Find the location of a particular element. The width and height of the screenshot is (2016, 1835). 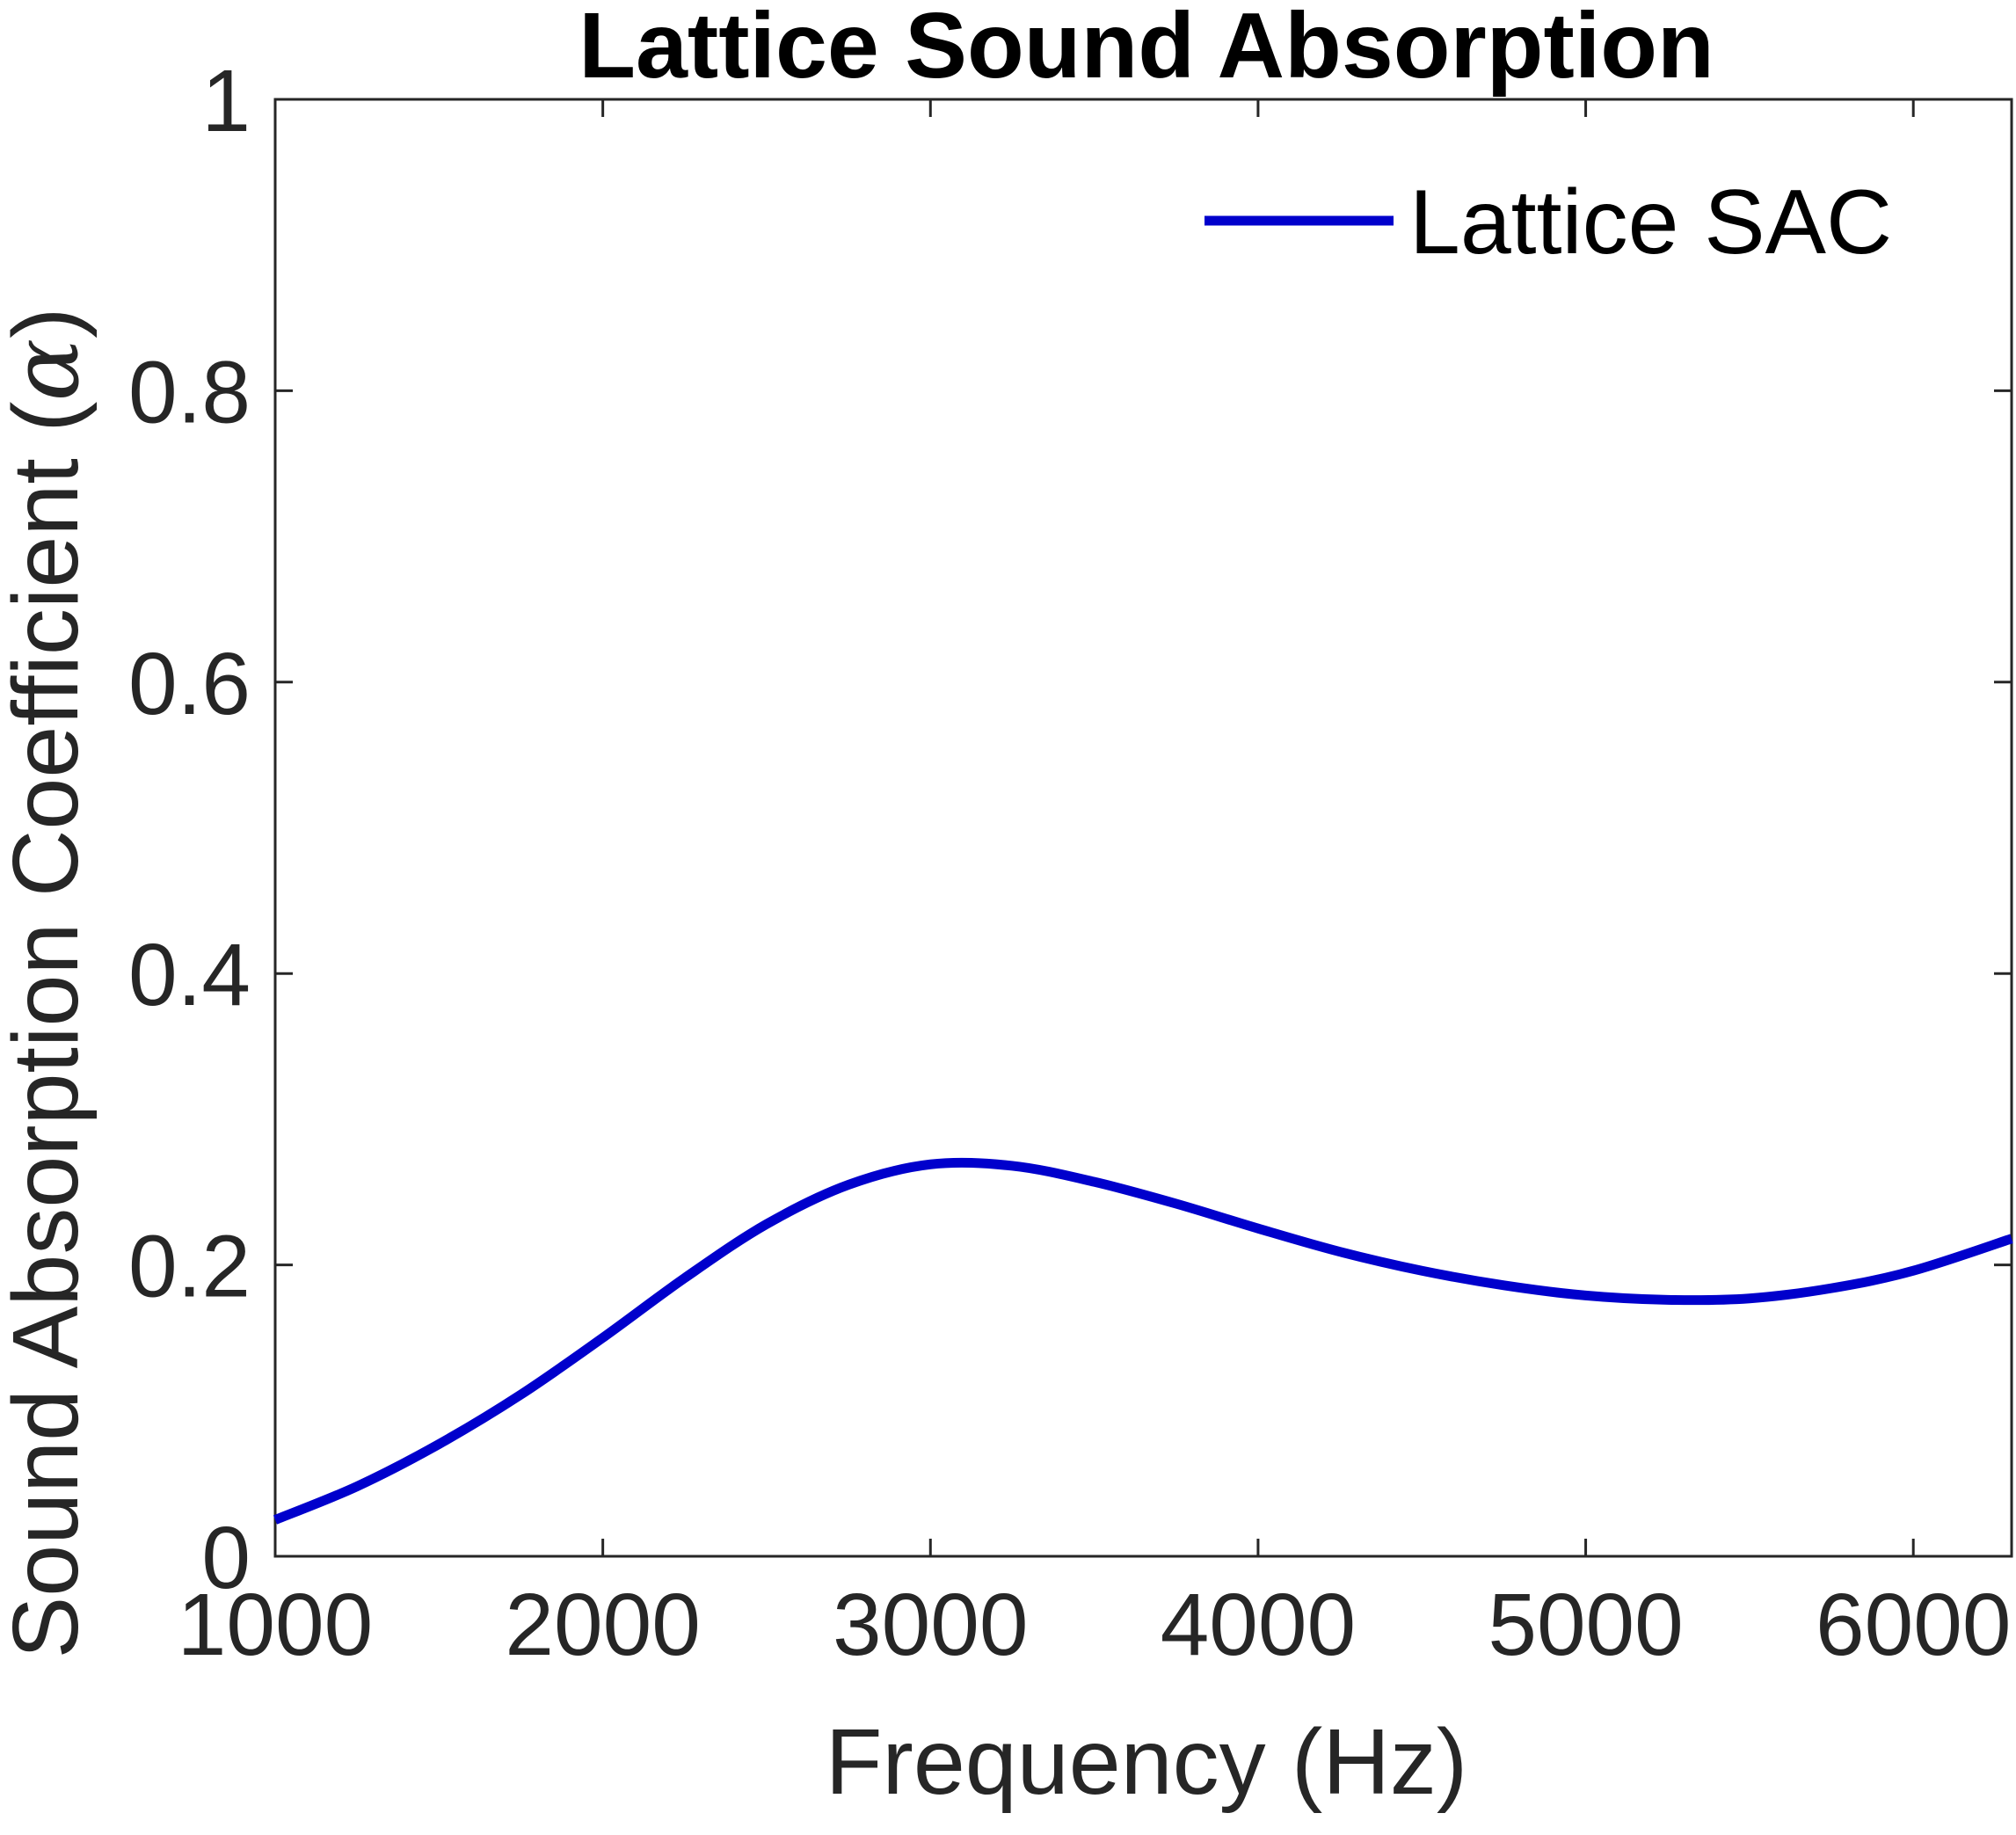

x-tick-label: 6000 is located at coordinates (1913, 1625).